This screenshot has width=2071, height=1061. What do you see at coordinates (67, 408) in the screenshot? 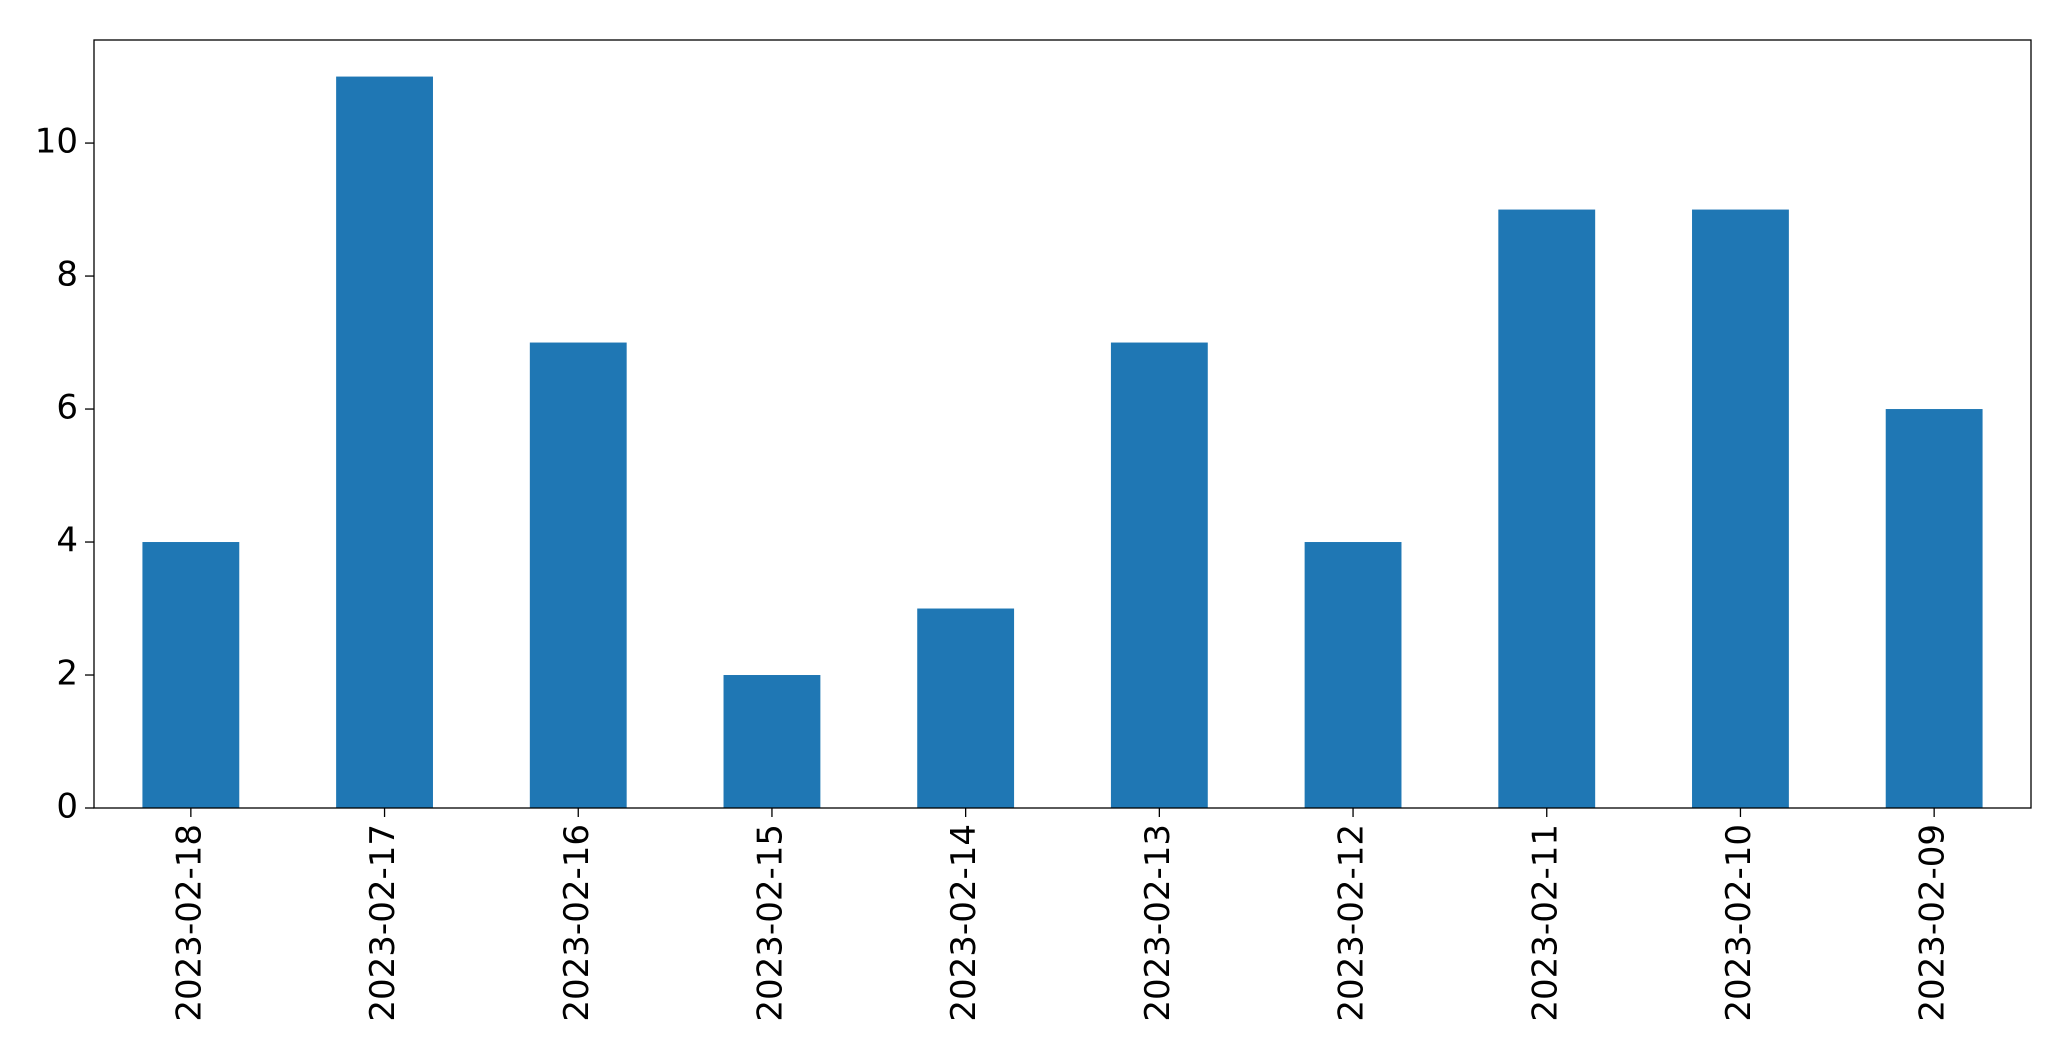
I see `y-tick-label: 6` at bounding box center [67, 408].